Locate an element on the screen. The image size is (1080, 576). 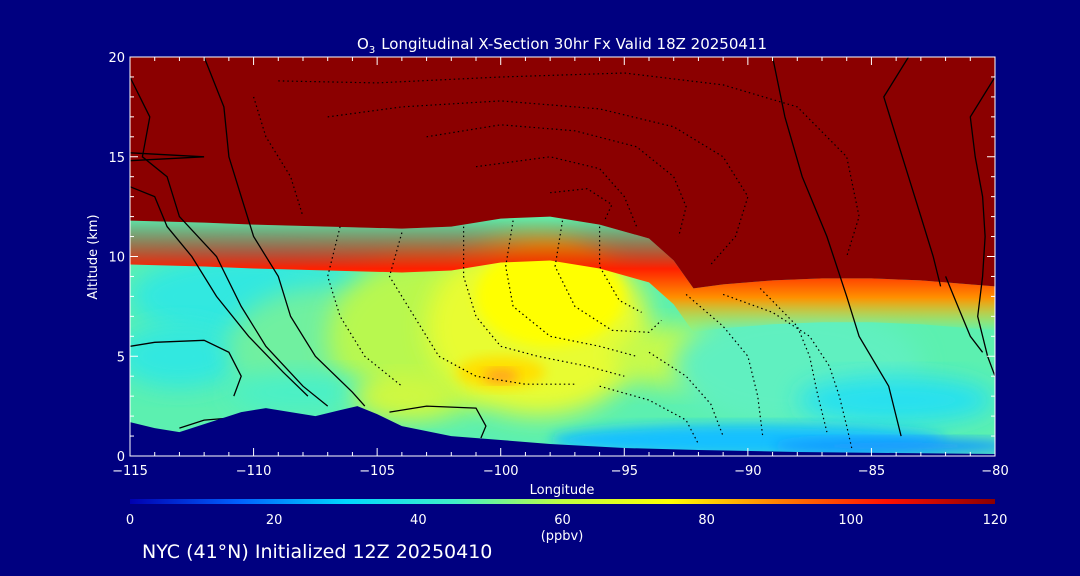
x-tick-label: −95 is located at coordinates (624, 471).